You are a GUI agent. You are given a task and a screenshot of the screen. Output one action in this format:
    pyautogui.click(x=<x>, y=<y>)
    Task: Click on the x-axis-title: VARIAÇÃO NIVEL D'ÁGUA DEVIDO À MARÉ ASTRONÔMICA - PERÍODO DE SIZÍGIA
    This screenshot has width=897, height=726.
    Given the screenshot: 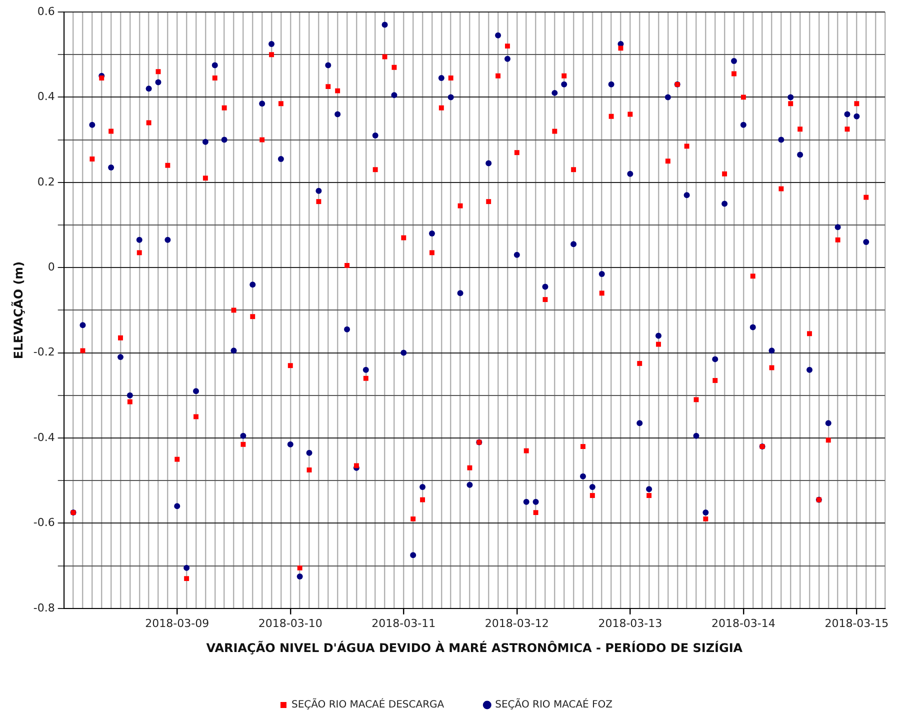 What is the action you would take?
    pyautogui.click(x=475, y=647)
    